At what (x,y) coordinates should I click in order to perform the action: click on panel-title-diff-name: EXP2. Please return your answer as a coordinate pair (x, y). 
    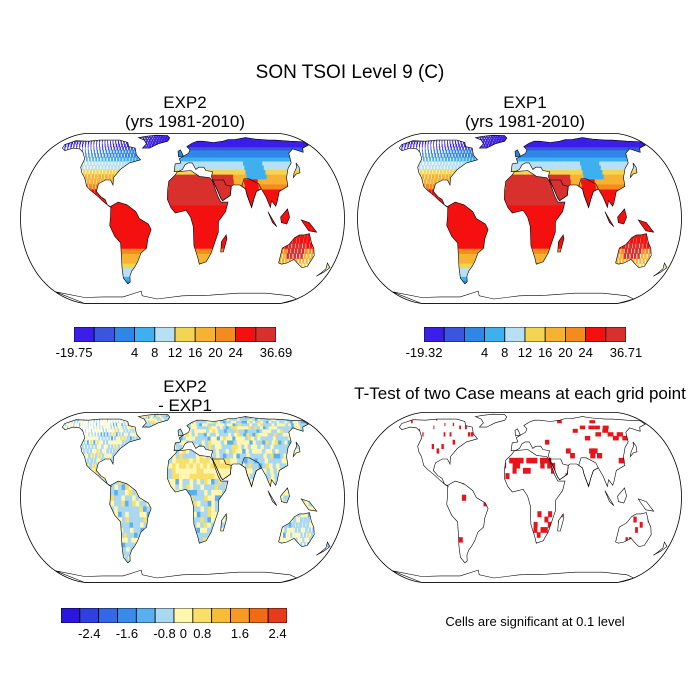
    Looking at the image, I should click on (185, 386).